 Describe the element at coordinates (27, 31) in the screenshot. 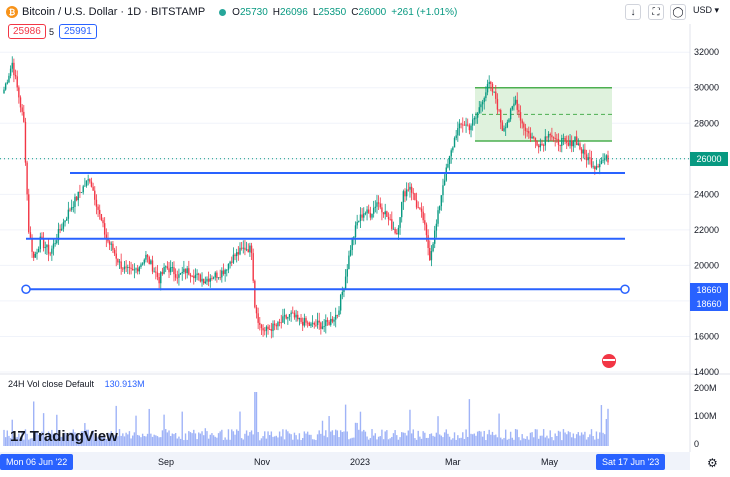

I see `sell-price-button: 25986` at that location.